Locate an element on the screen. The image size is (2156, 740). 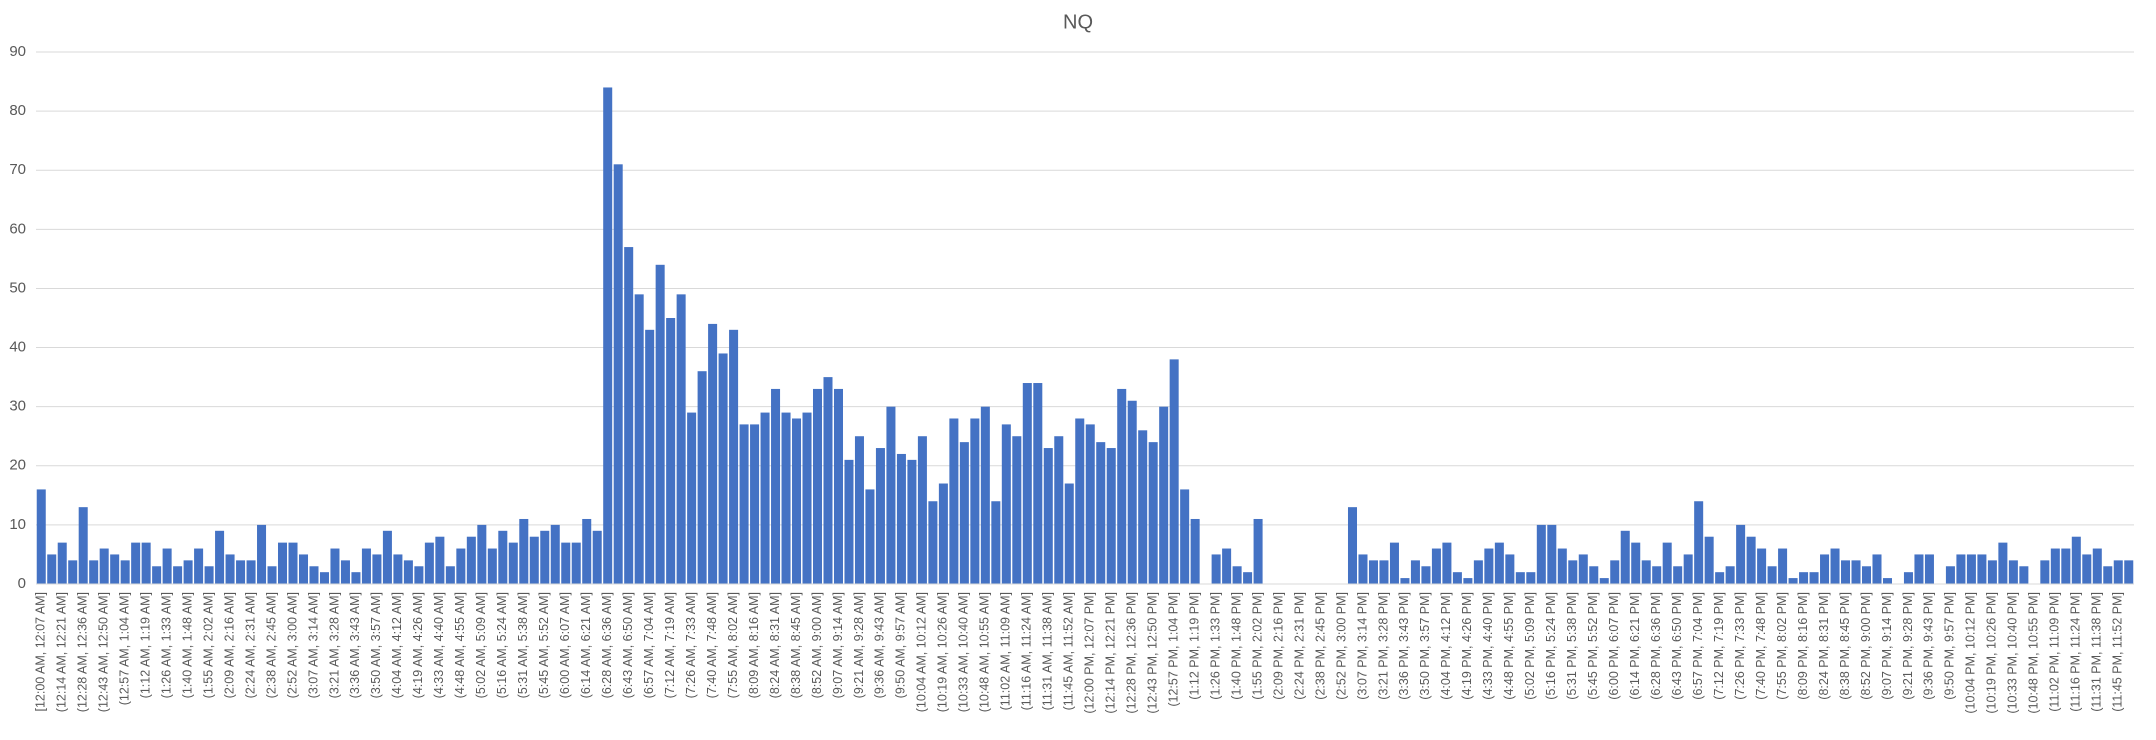
x-tick-label: (12:14 AM, 12:21 AM] is located at coordinates (62, 652).